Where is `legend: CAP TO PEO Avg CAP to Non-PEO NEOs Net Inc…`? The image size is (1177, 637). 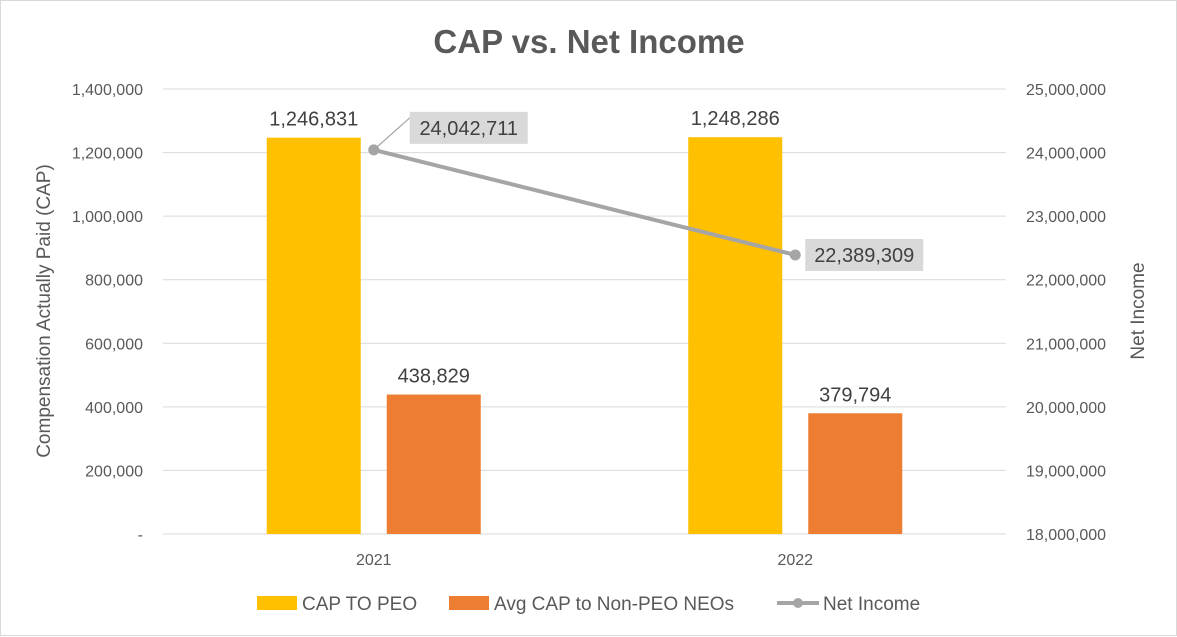 legend: CAP TO PEO Avg CAP to Non-PEO NEOs Net Inc… is located at coordinates (588, 604).